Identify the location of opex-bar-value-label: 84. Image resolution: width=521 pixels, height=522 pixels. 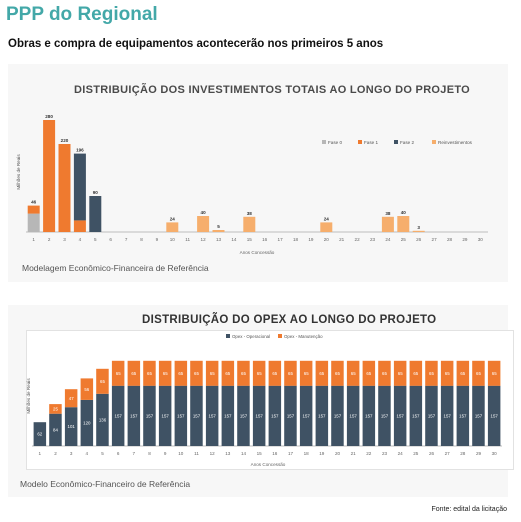
(55, 430).